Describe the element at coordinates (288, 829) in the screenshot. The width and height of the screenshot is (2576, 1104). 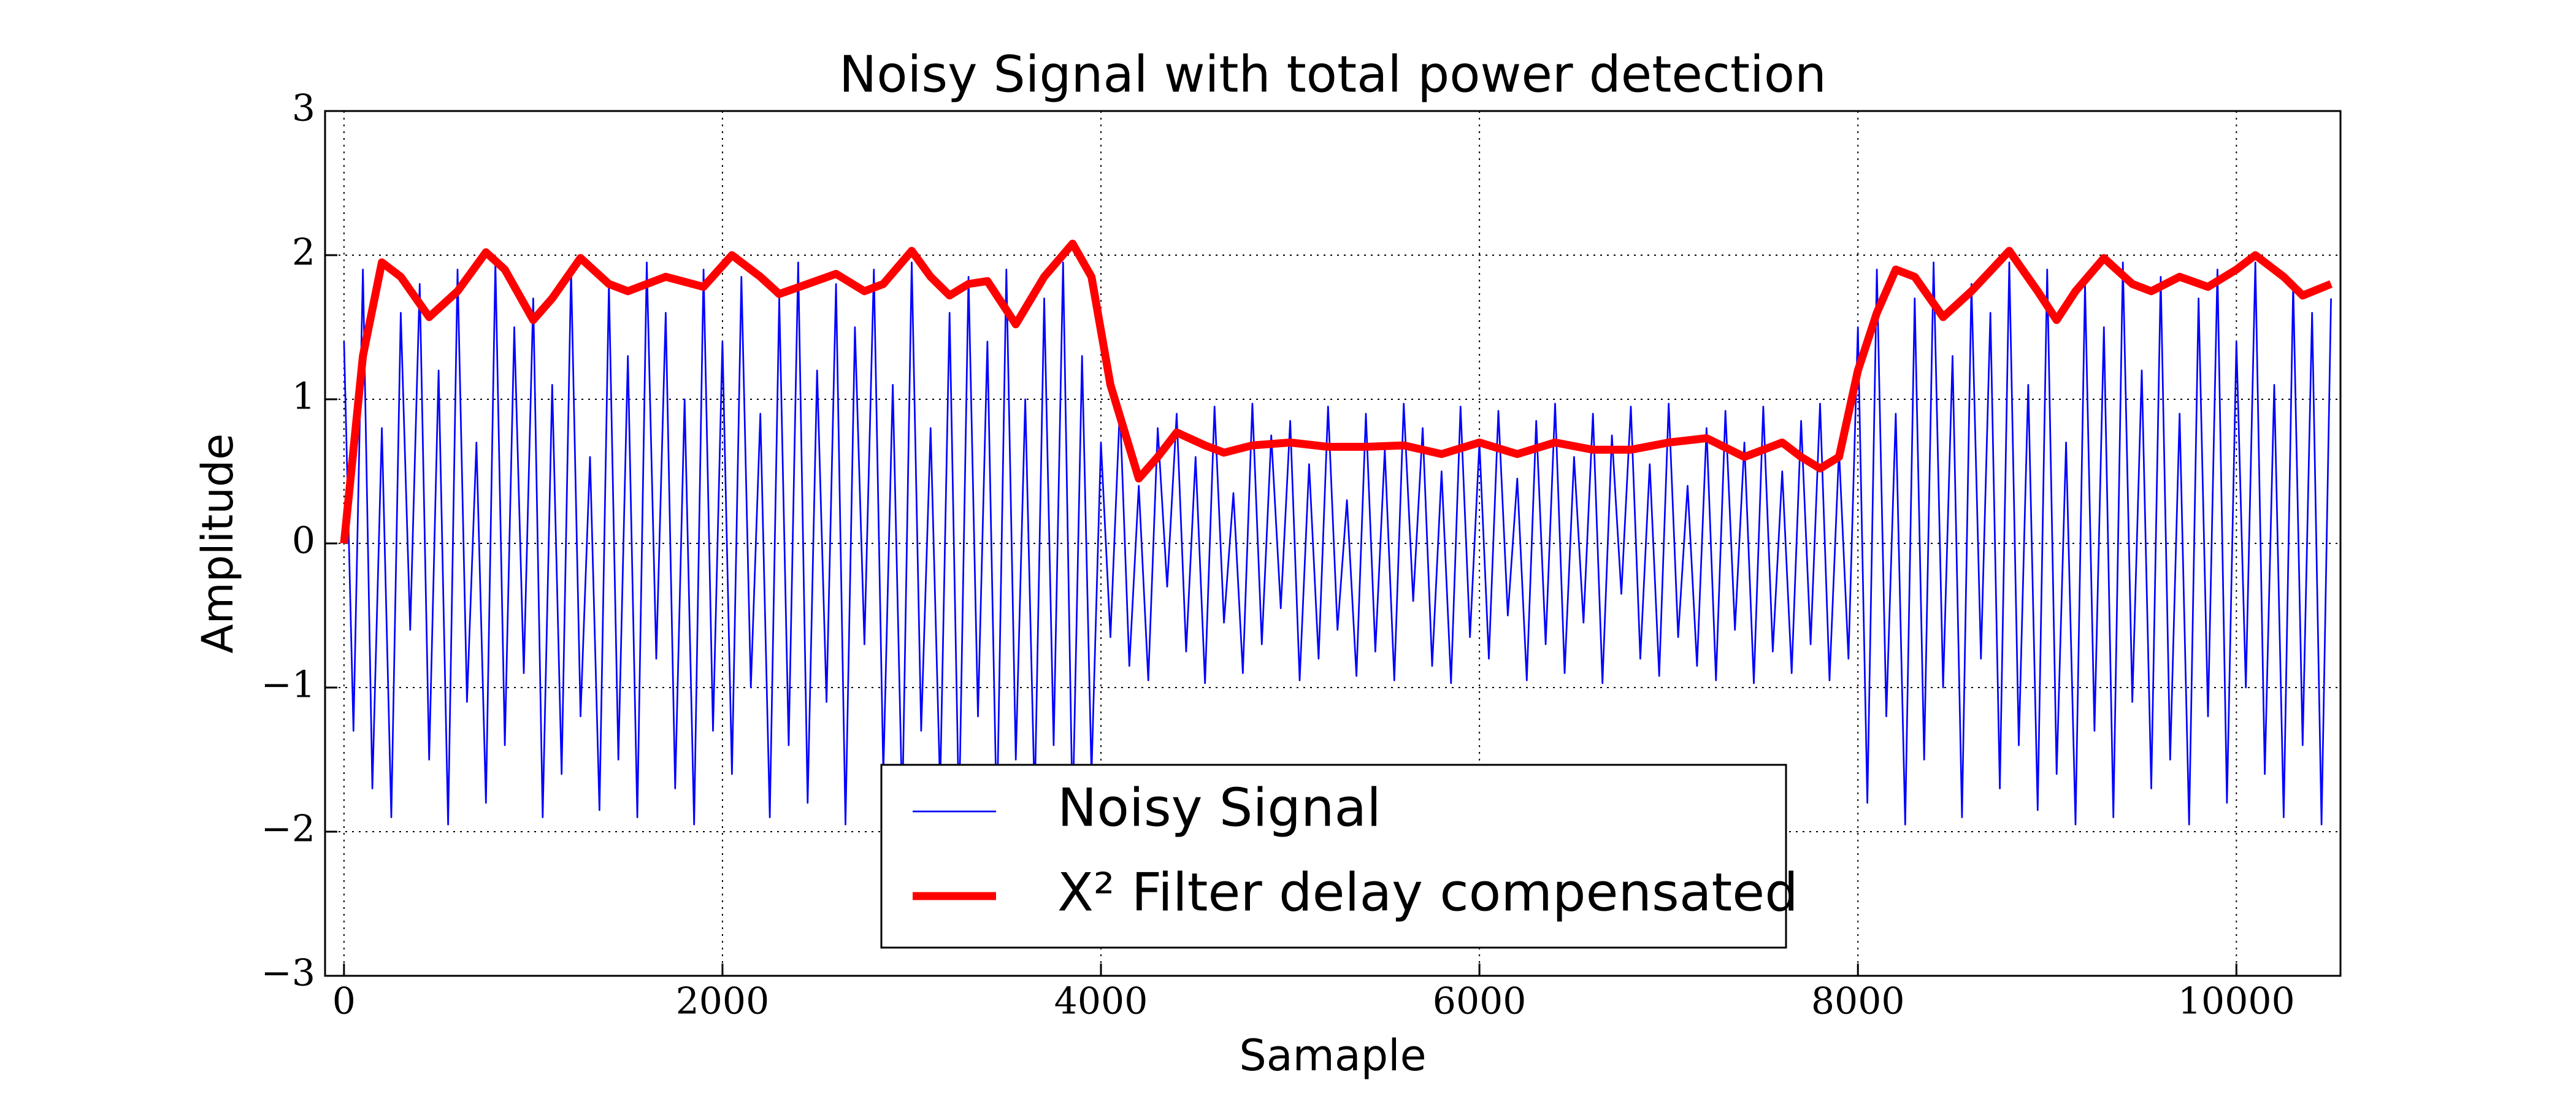
I see `y-tick-label: −2` at that location.